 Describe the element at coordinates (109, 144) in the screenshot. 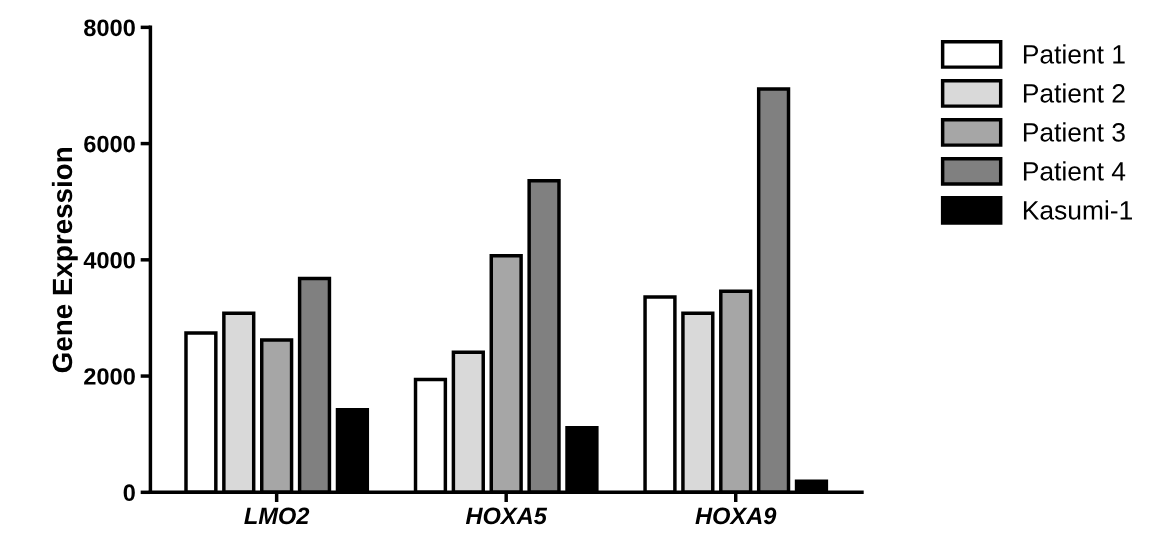

I see `y-tick-label: 6000` at that location.